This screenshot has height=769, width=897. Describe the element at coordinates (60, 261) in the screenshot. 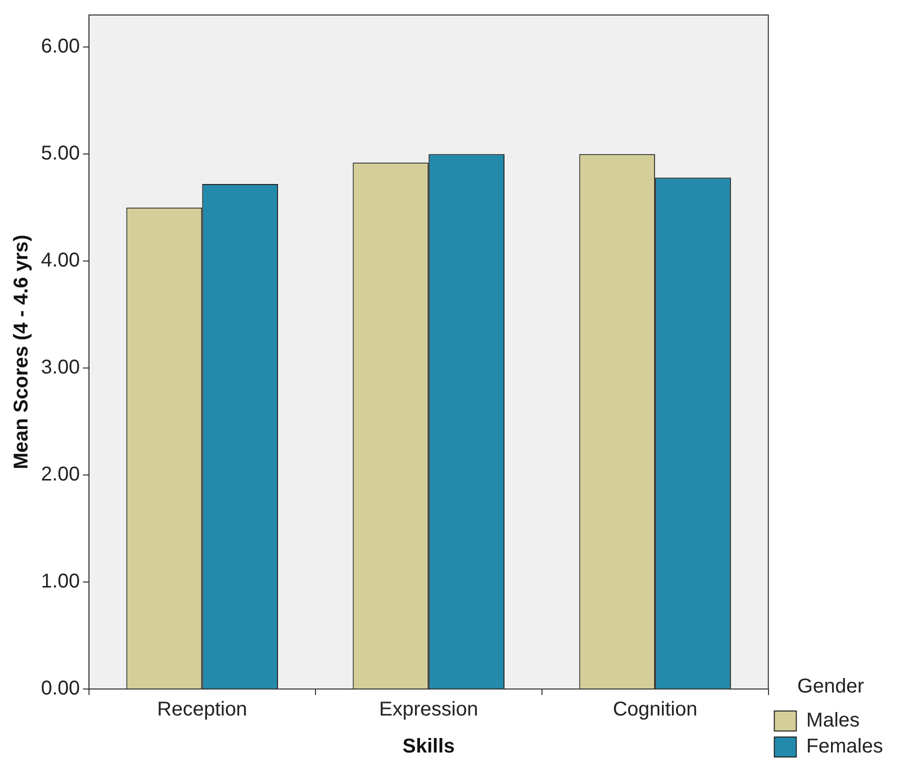

I see `y-tick-label: 4.00` at that location.